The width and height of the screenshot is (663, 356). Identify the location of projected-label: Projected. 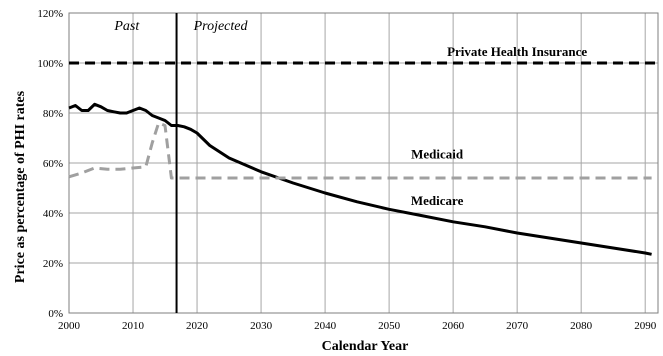
(221, 26).